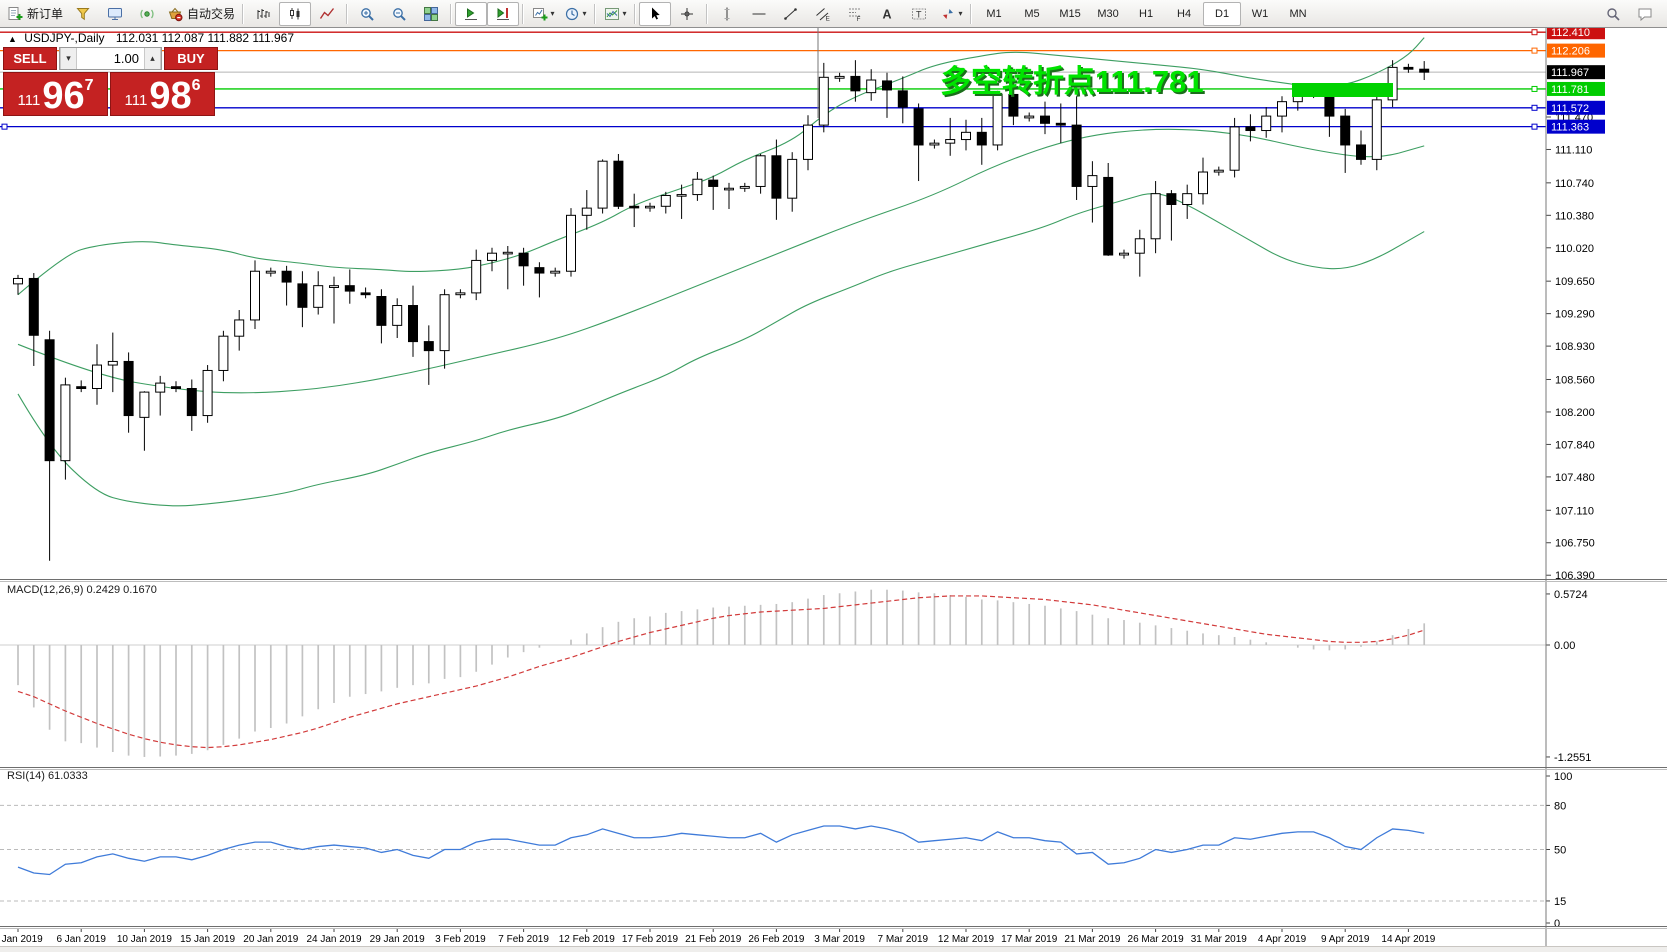 The height and width of the screenshot is (952, 1667). What do you see at coordinates (1575, 445) in the screenshot?
I see `svg-text: 107.840` at bounding box center [1575, 445].